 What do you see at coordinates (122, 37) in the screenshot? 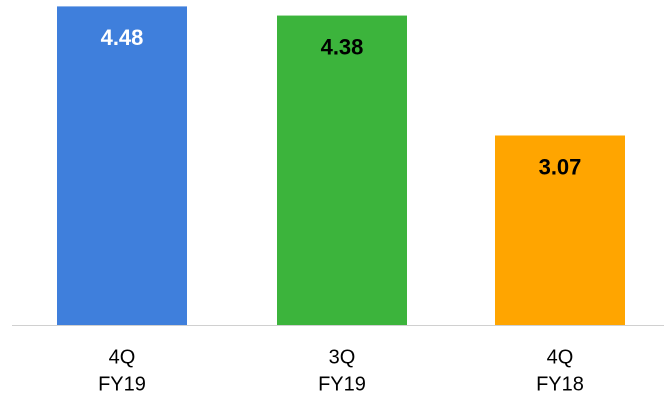
I see `value-label: 4.48` at bounding box center [122, 37].